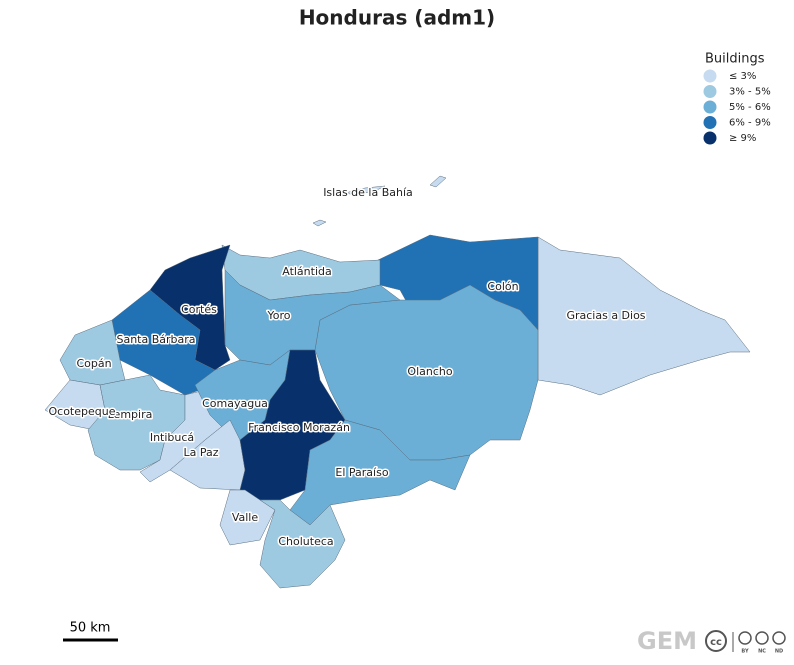  I want to click on region-label: La Paz, so click(200, 452).